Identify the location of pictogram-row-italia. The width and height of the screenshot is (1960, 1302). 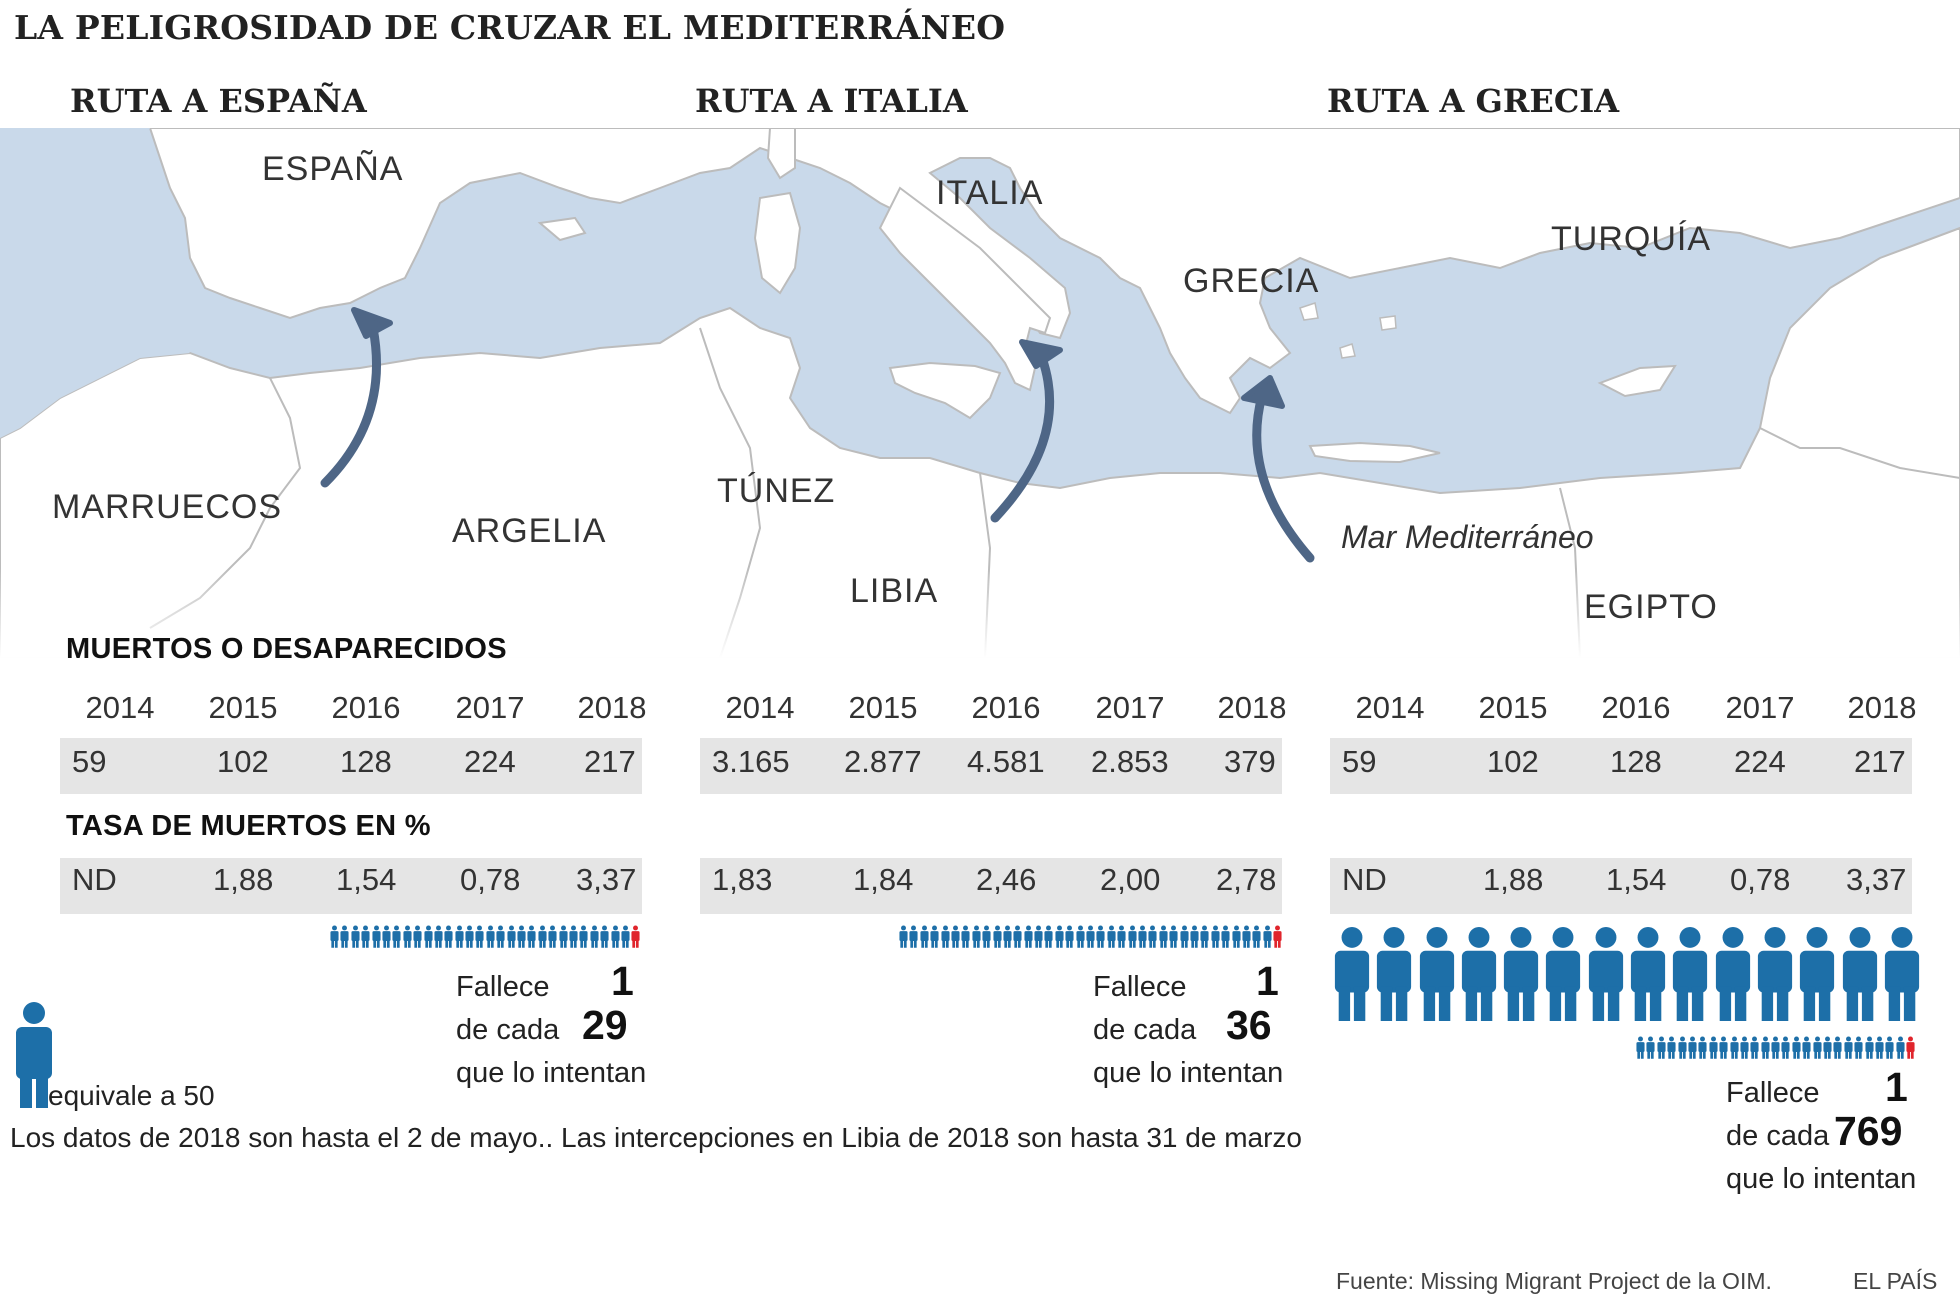
(1091, 936).